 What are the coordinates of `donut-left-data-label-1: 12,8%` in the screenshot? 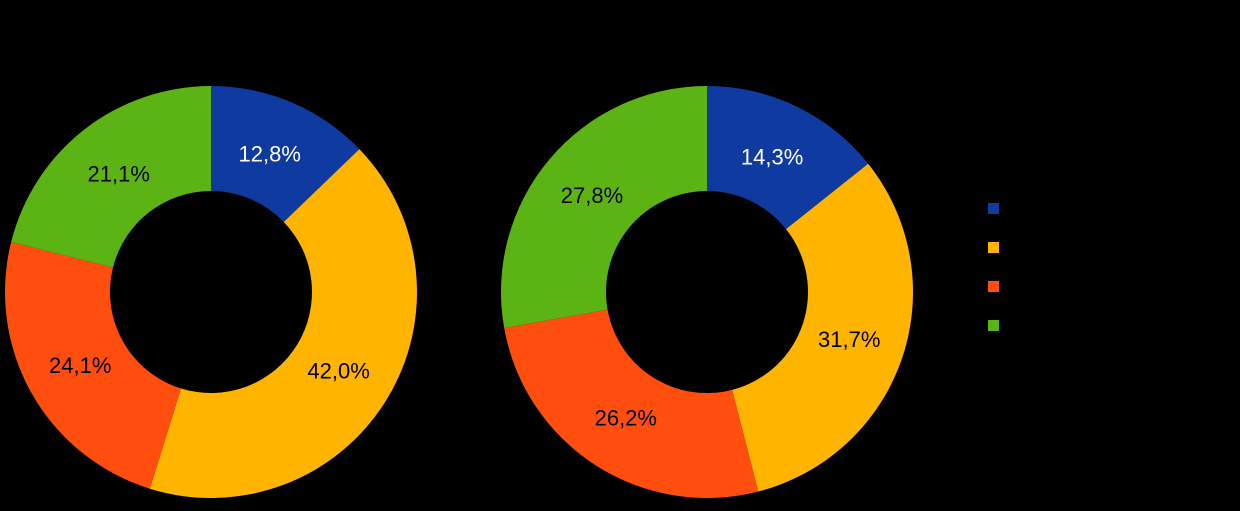 It's located at (270, 154).